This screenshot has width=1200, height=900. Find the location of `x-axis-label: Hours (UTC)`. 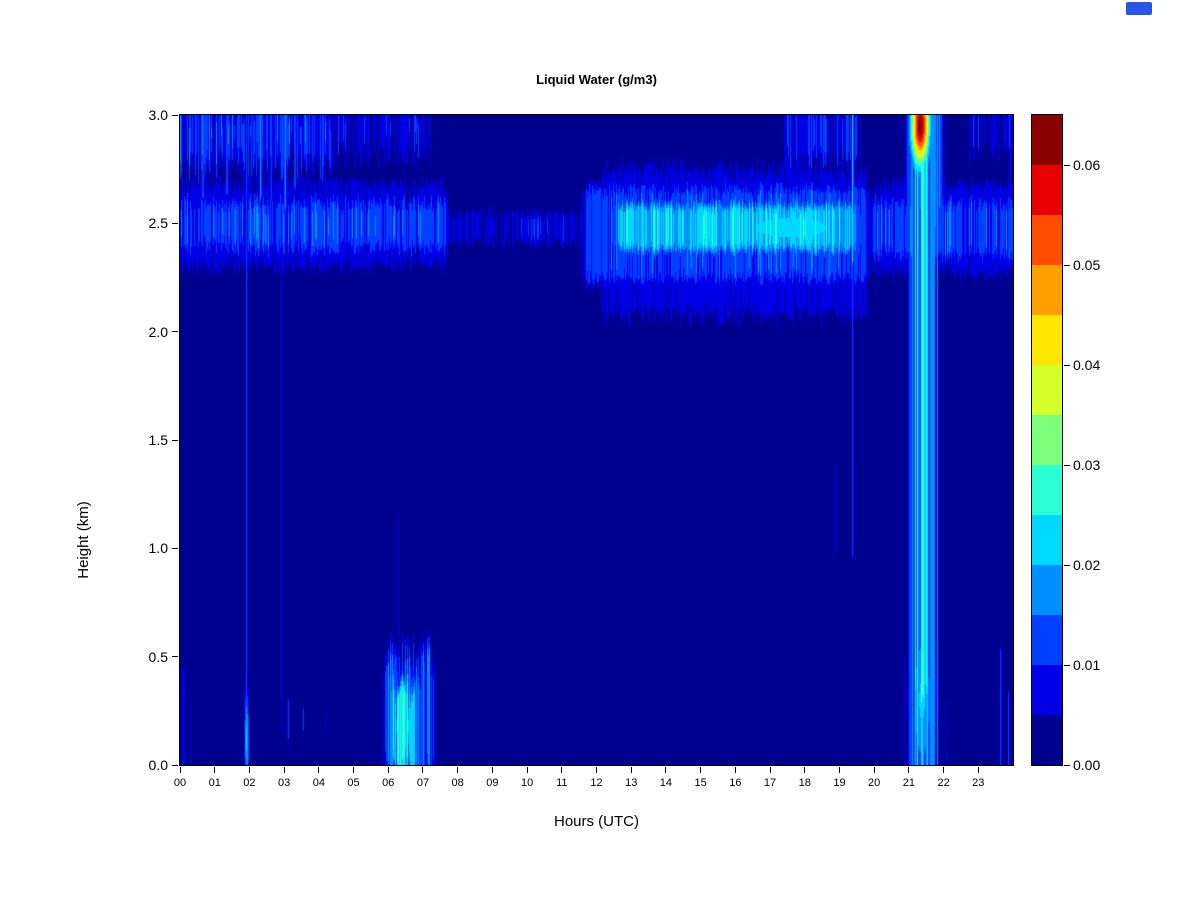

x-axis-label: Hours (UTC) is located at coordinates (596, 821).